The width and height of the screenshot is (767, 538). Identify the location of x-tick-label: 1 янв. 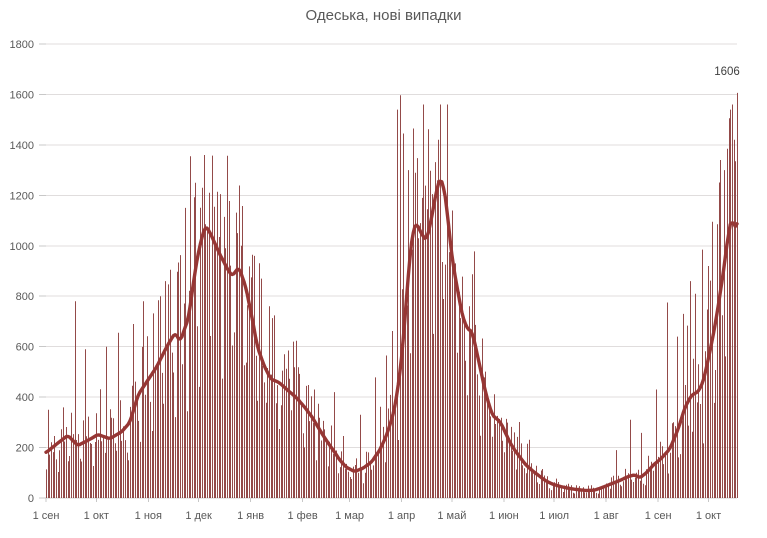
(250, 516).